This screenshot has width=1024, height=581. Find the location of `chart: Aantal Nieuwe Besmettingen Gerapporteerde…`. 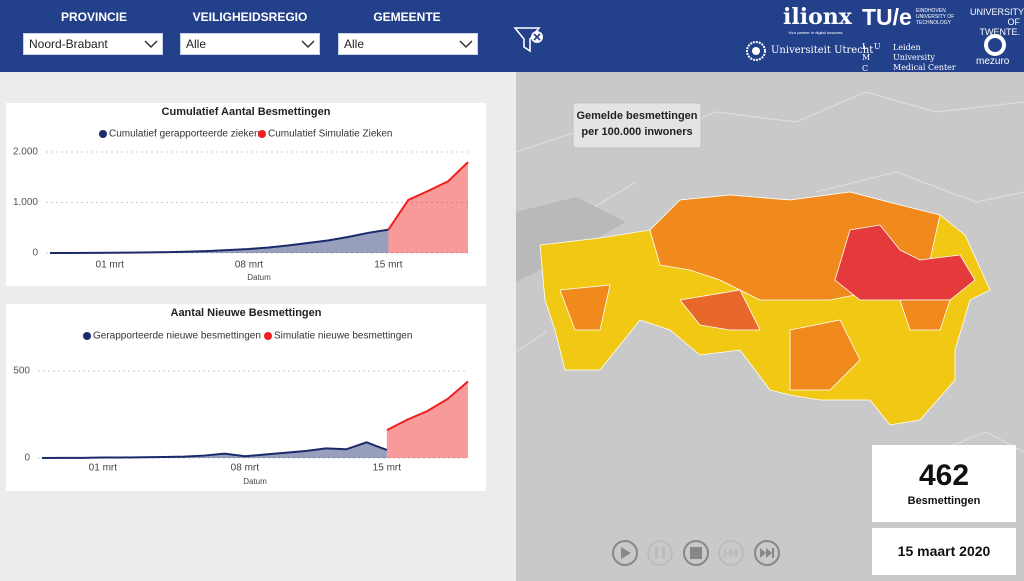

chart: Aantal Nieuwe Besmettingen Gerapporteerde… is located at coordinates (241, 396).